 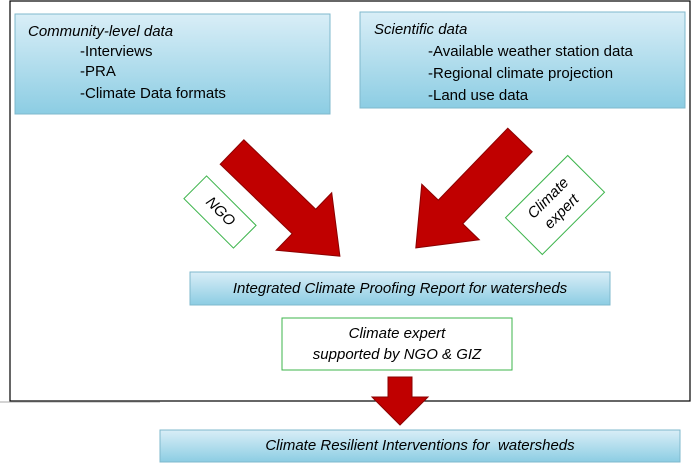 What do you see at coordinates (398, 333) in the screenshot?
I see `support-text: Climate expert` at bounding box center [398, 333].